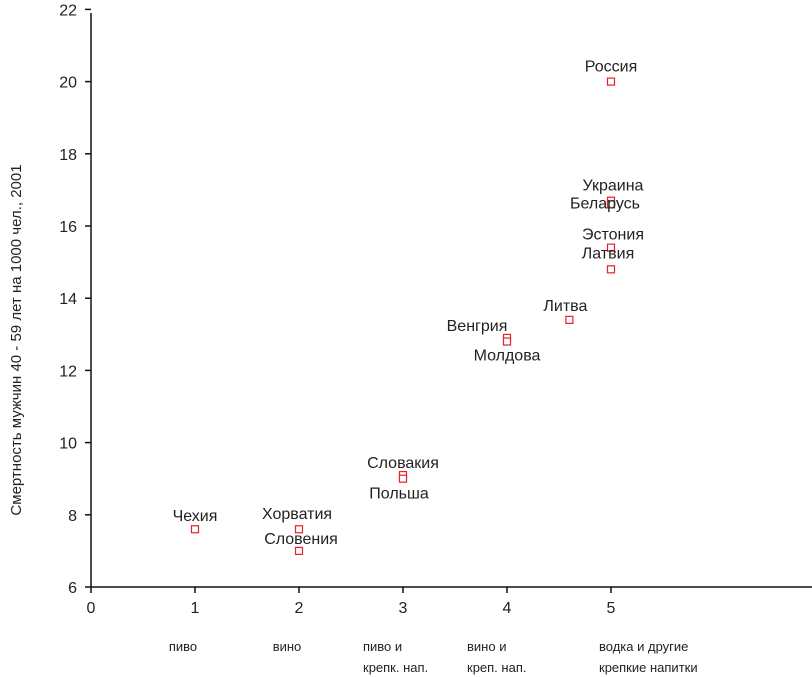 The image size is (812, 677). I want to click on y-tick-label: 12, so click(68, 371).